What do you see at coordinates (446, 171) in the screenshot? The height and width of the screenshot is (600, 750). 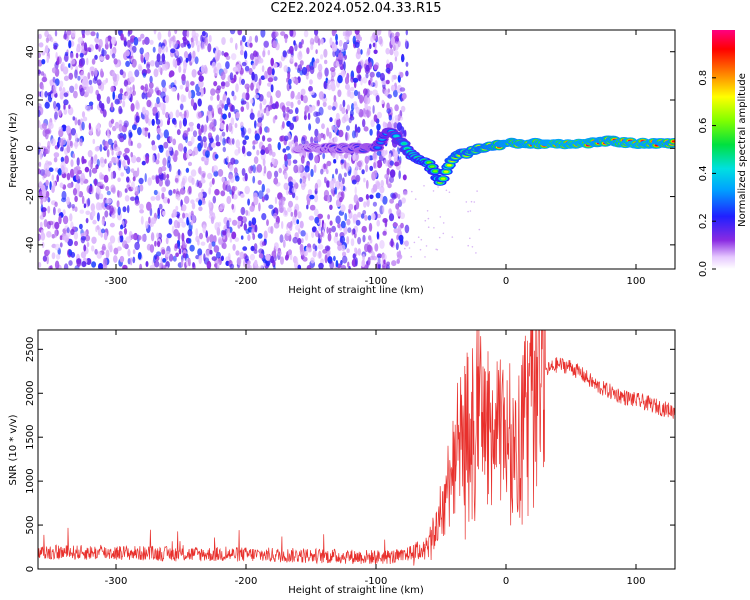 I see `signal-blob` at bounding box center [446, 171].